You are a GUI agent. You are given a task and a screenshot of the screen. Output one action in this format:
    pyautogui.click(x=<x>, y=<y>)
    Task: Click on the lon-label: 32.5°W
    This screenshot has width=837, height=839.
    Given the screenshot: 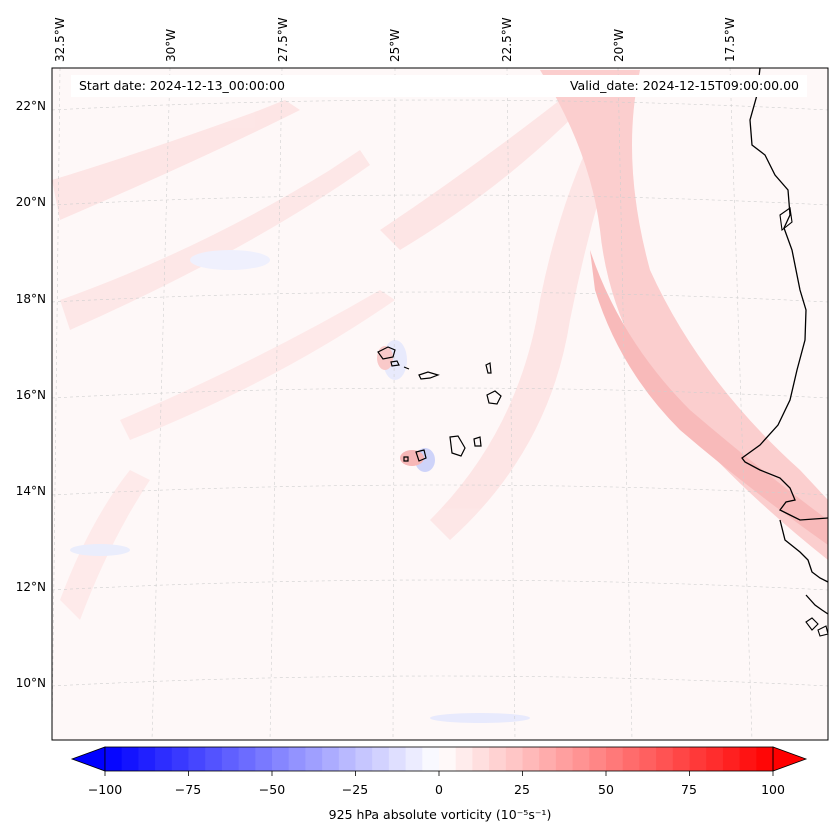 What is the action you would take?
    pyautogui.click(x=60, y=39)
    